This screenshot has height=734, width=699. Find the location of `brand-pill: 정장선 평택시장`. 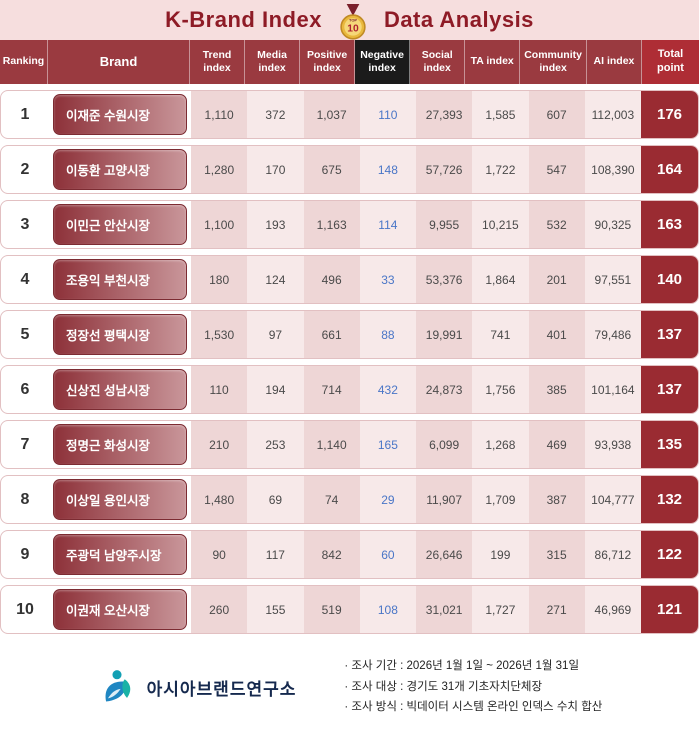

brand-pill: 정장선 평택시장 is located at coordinates (120, 334).